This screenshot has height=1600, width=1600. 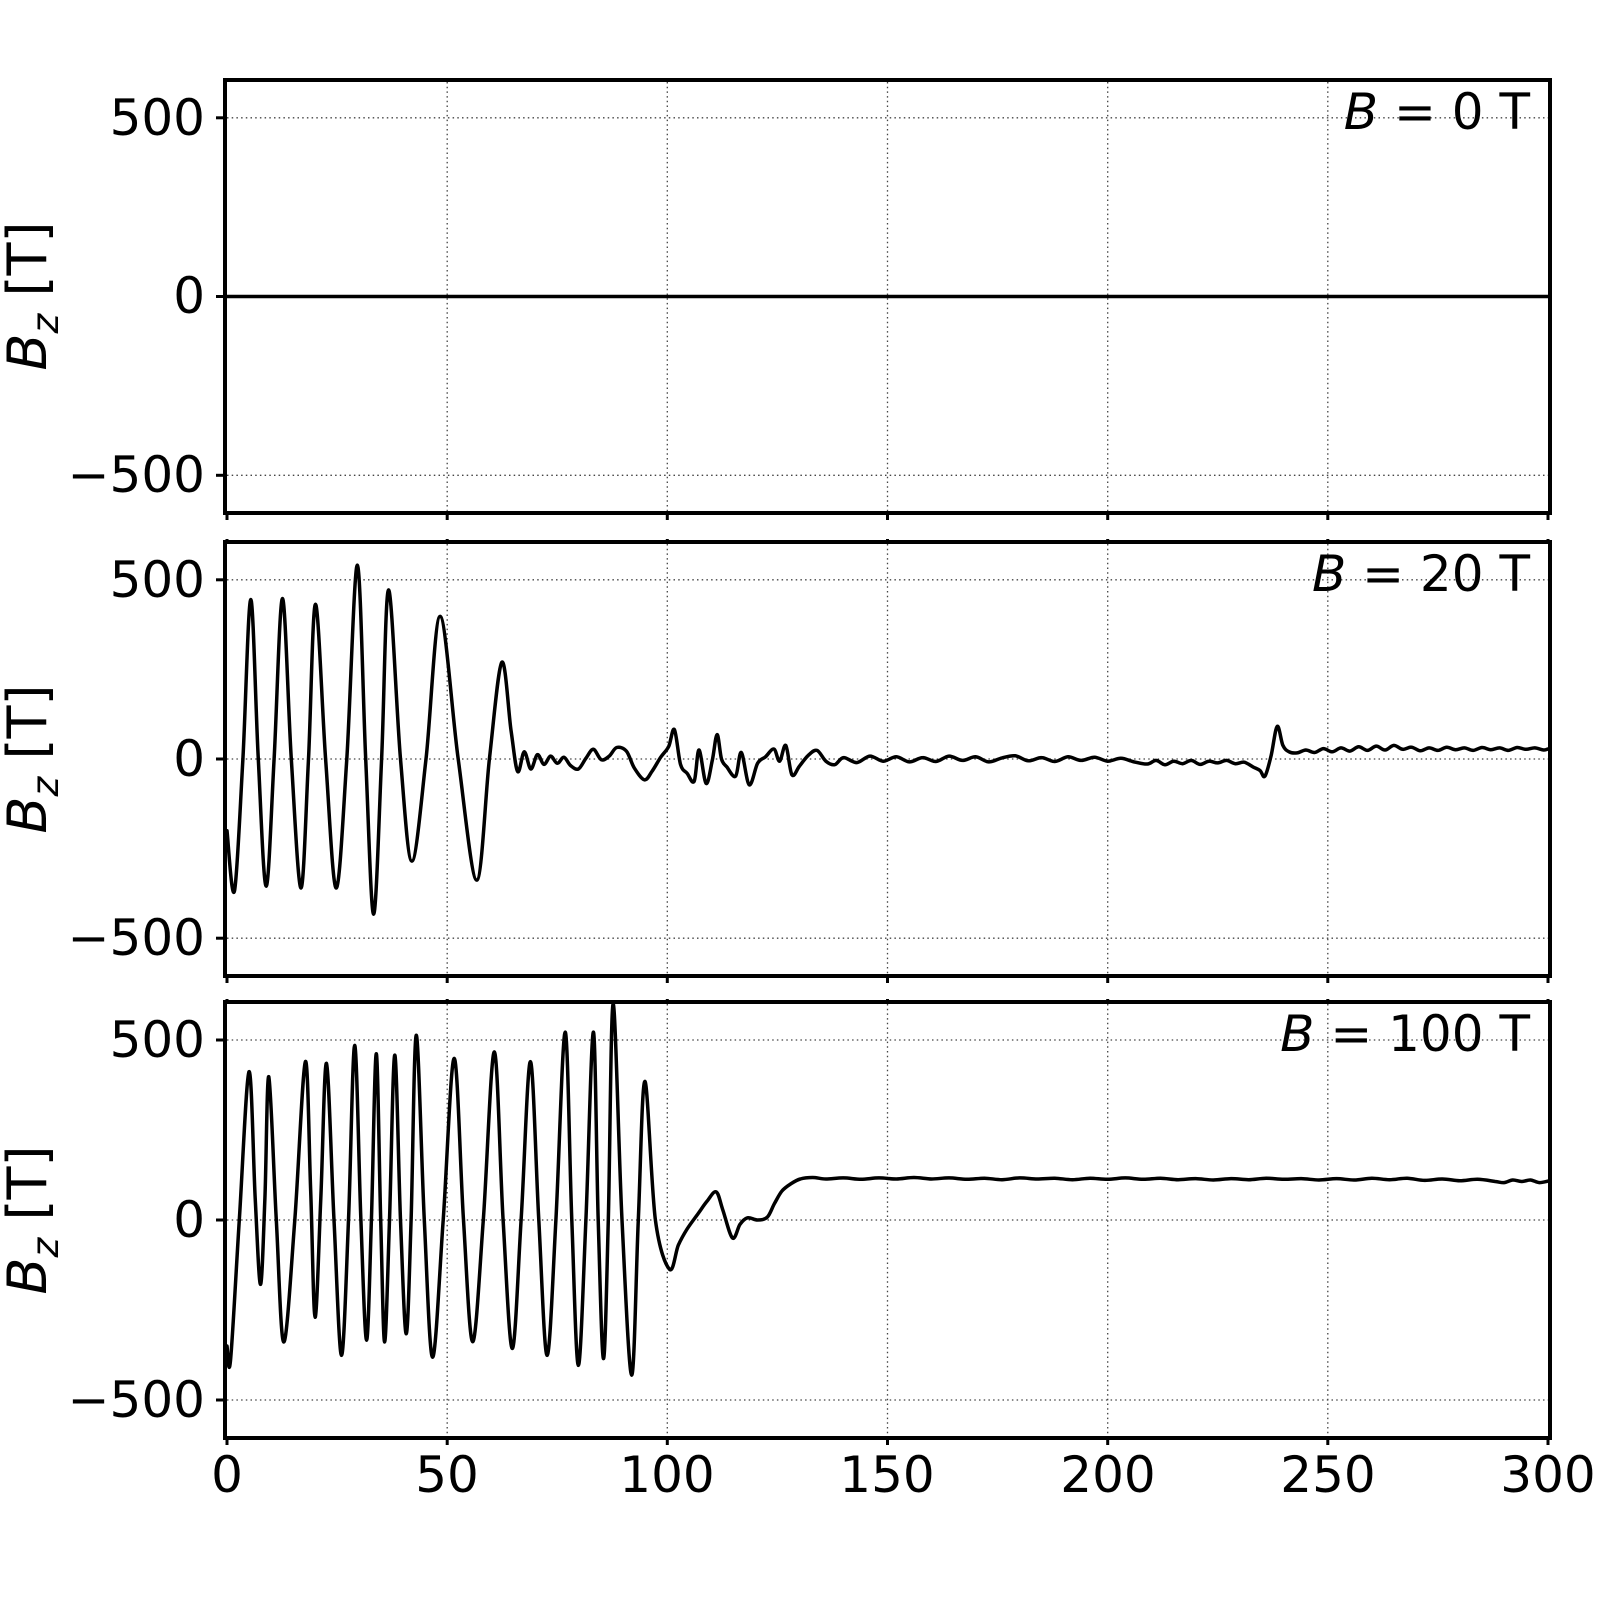 What do you see at coordinates (667, 1475) in the screenshot?
I see `x-tick-label: 100` at bounding box center [667, 1475].